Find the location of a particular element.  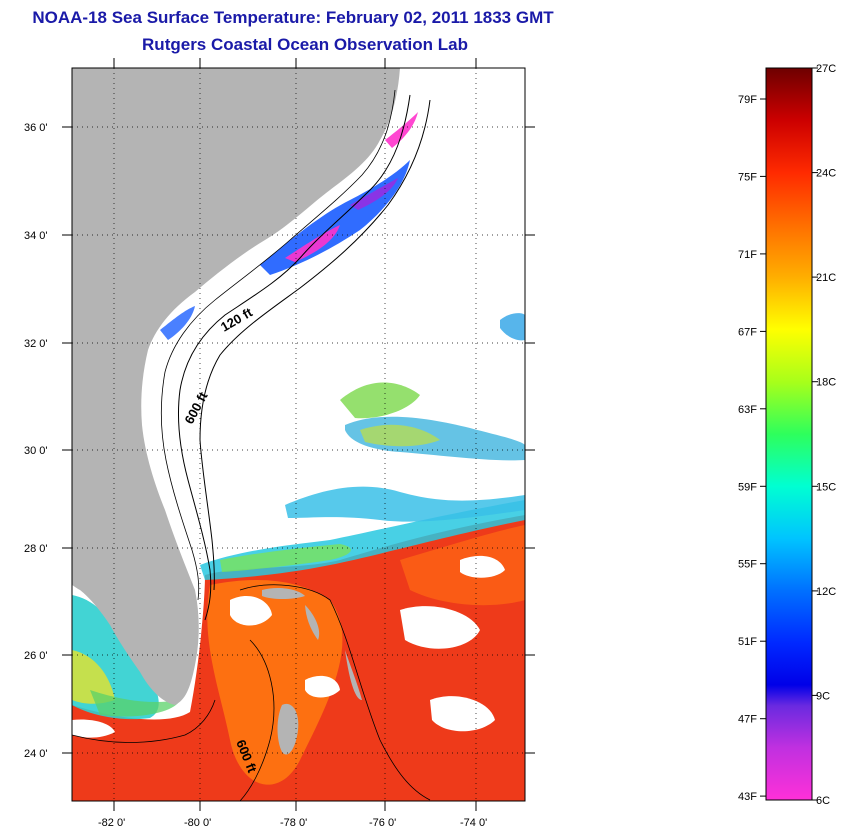

colorbar-c-label: 18C is located at coordinates (826, 383).